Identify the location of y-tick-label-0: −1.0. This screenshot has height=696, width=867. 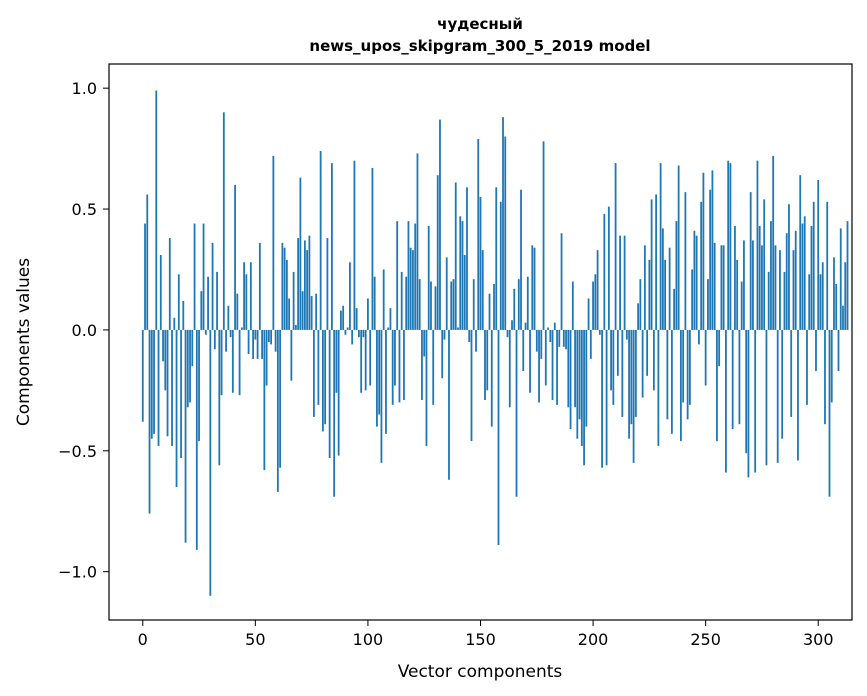
(77, 572).